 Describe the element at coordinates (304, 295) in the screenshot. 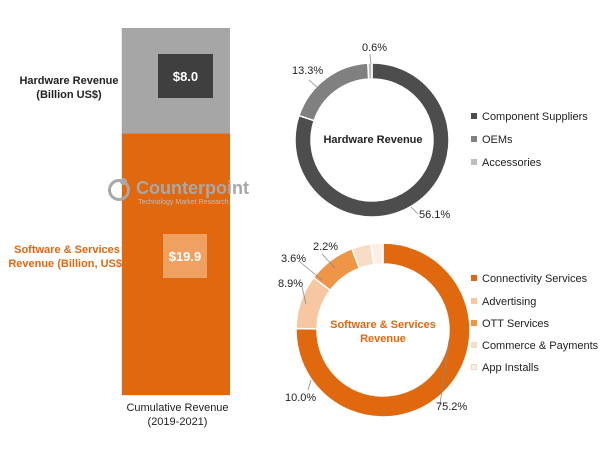

I see `sw-leader-ott` at that location.